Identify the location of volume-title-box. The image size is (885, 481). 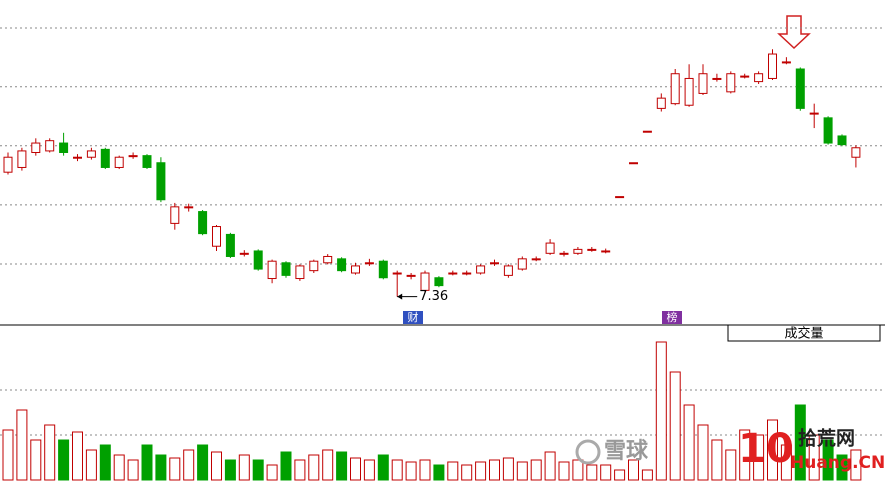
(804, 333).